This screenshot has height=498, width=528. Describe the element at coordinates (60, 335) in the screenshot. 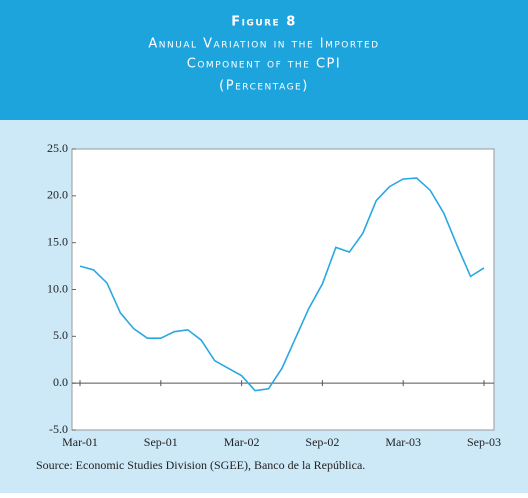

I see `y-tick-label: 5.0` at that location.